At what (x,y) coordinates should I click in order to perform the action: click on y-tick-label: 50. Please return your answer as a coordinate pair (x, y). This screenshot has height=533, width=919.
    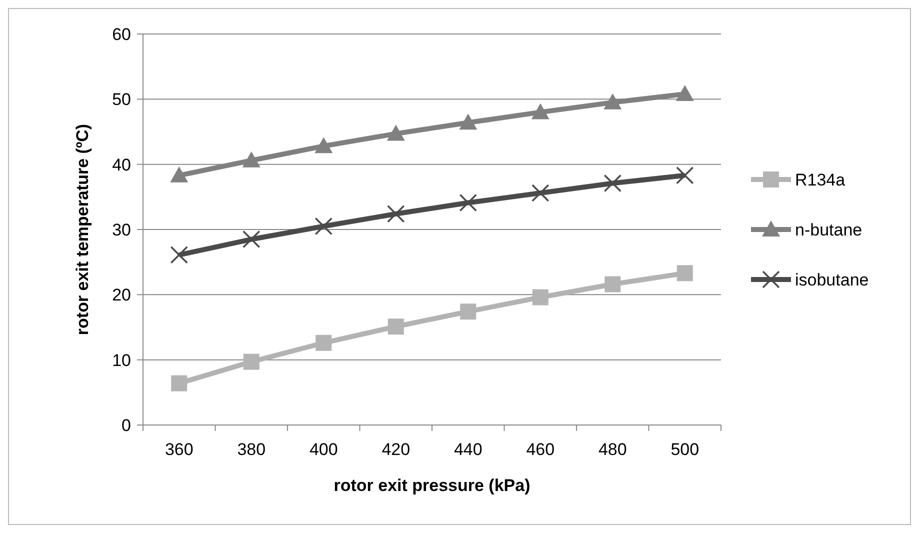
    Looking at the image, I should click on (121, 100).